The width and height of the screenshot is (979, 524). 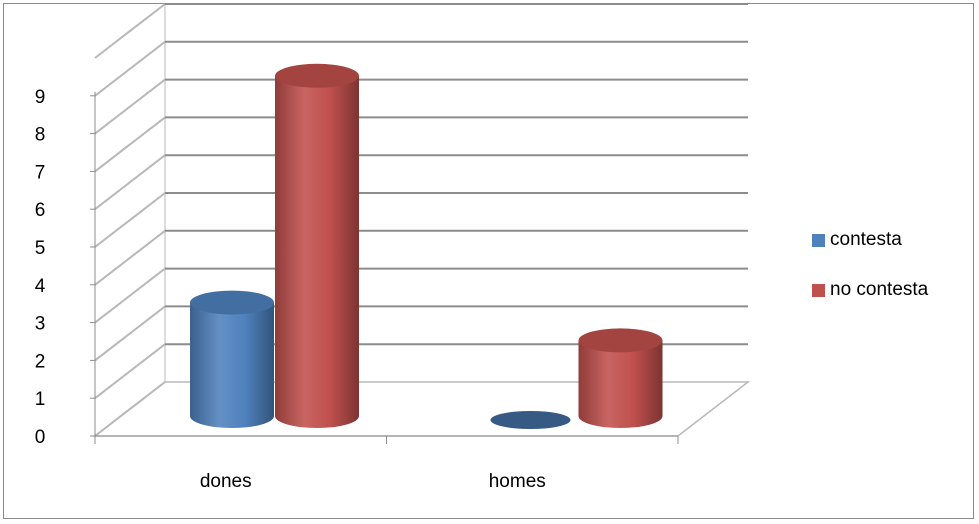 I want to click on y-tick-label: 2, so click(x=40, y=361).